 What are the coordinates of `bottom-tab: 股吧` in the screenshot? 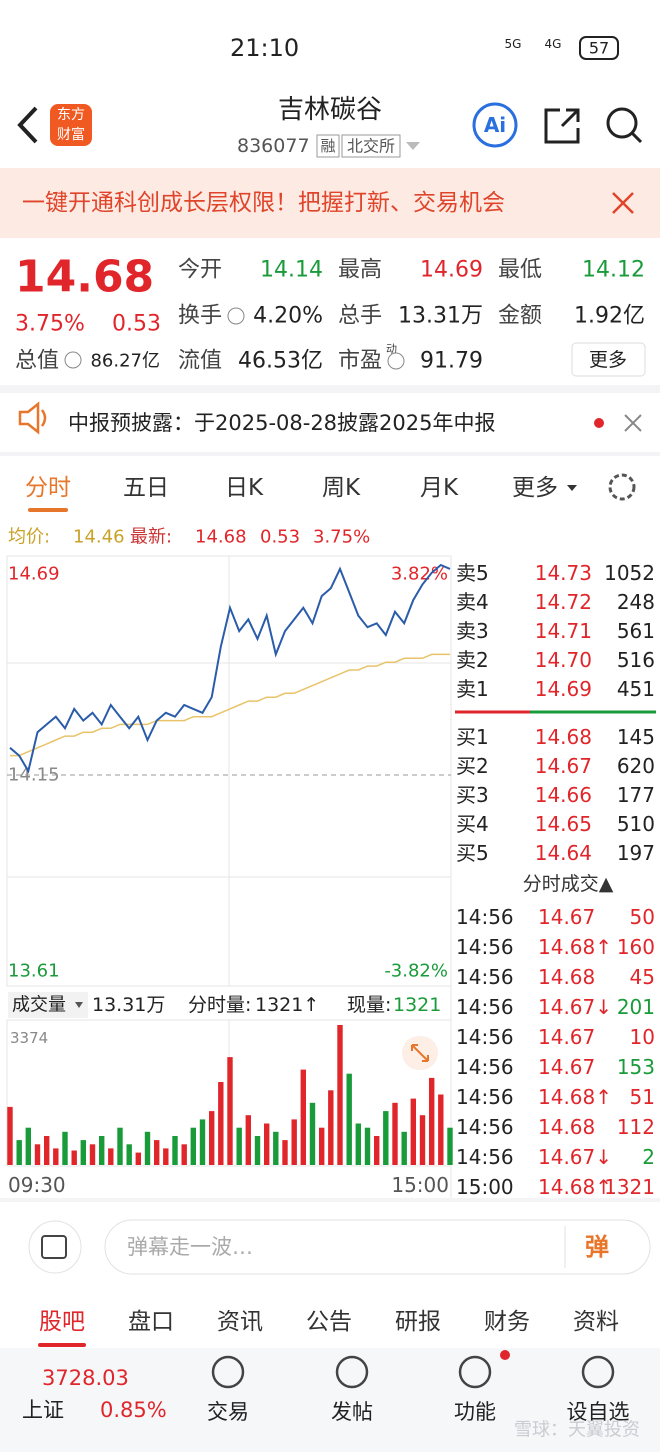 It's located at (62, 1322).